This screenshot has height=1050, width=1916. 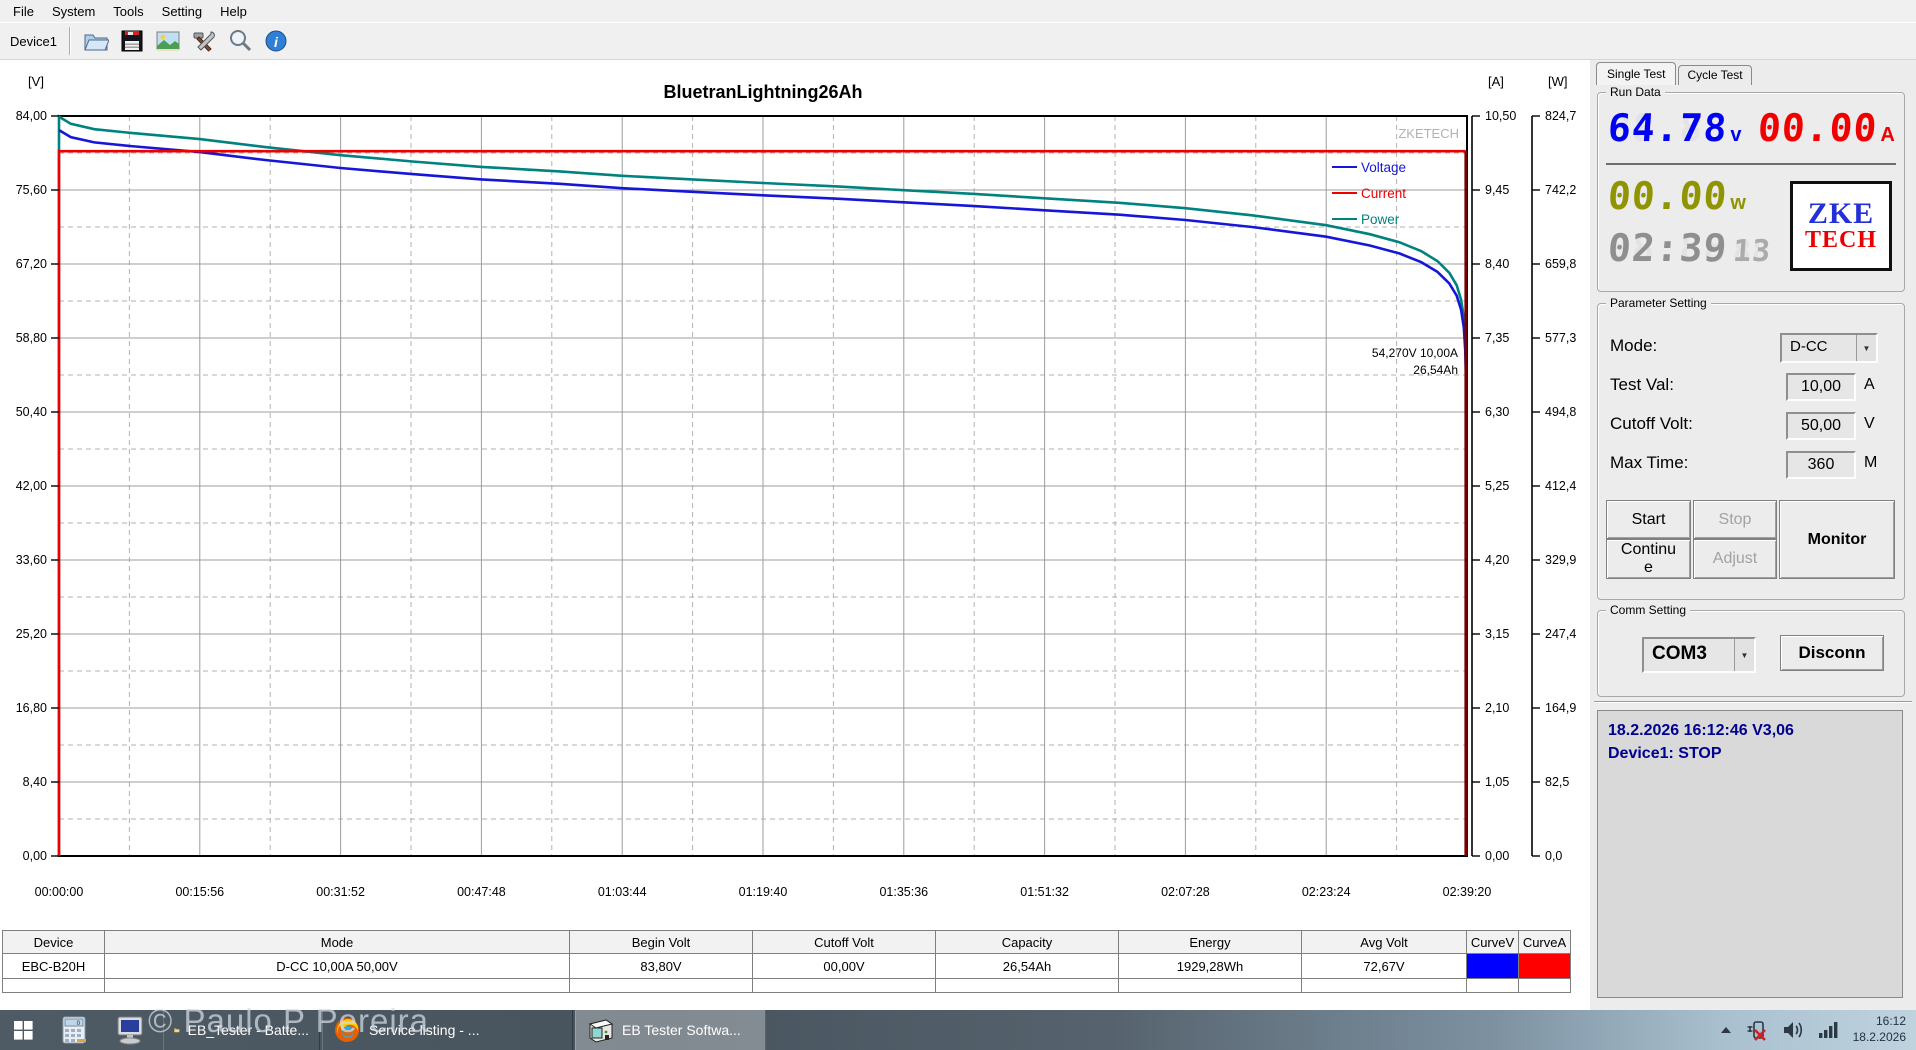 I want to click on disconnect-button: Disconn, so click(x=1832, y=653).